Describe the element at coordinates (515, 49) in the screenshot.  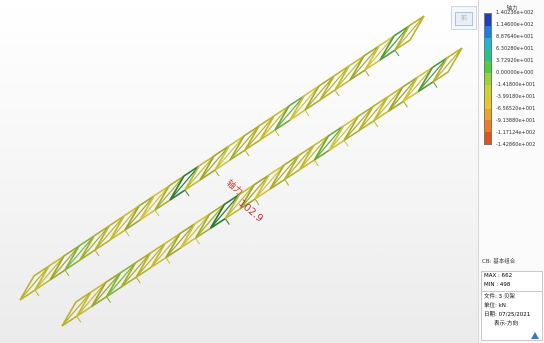
I see `legend-value: 6.30280e+001` at that location.